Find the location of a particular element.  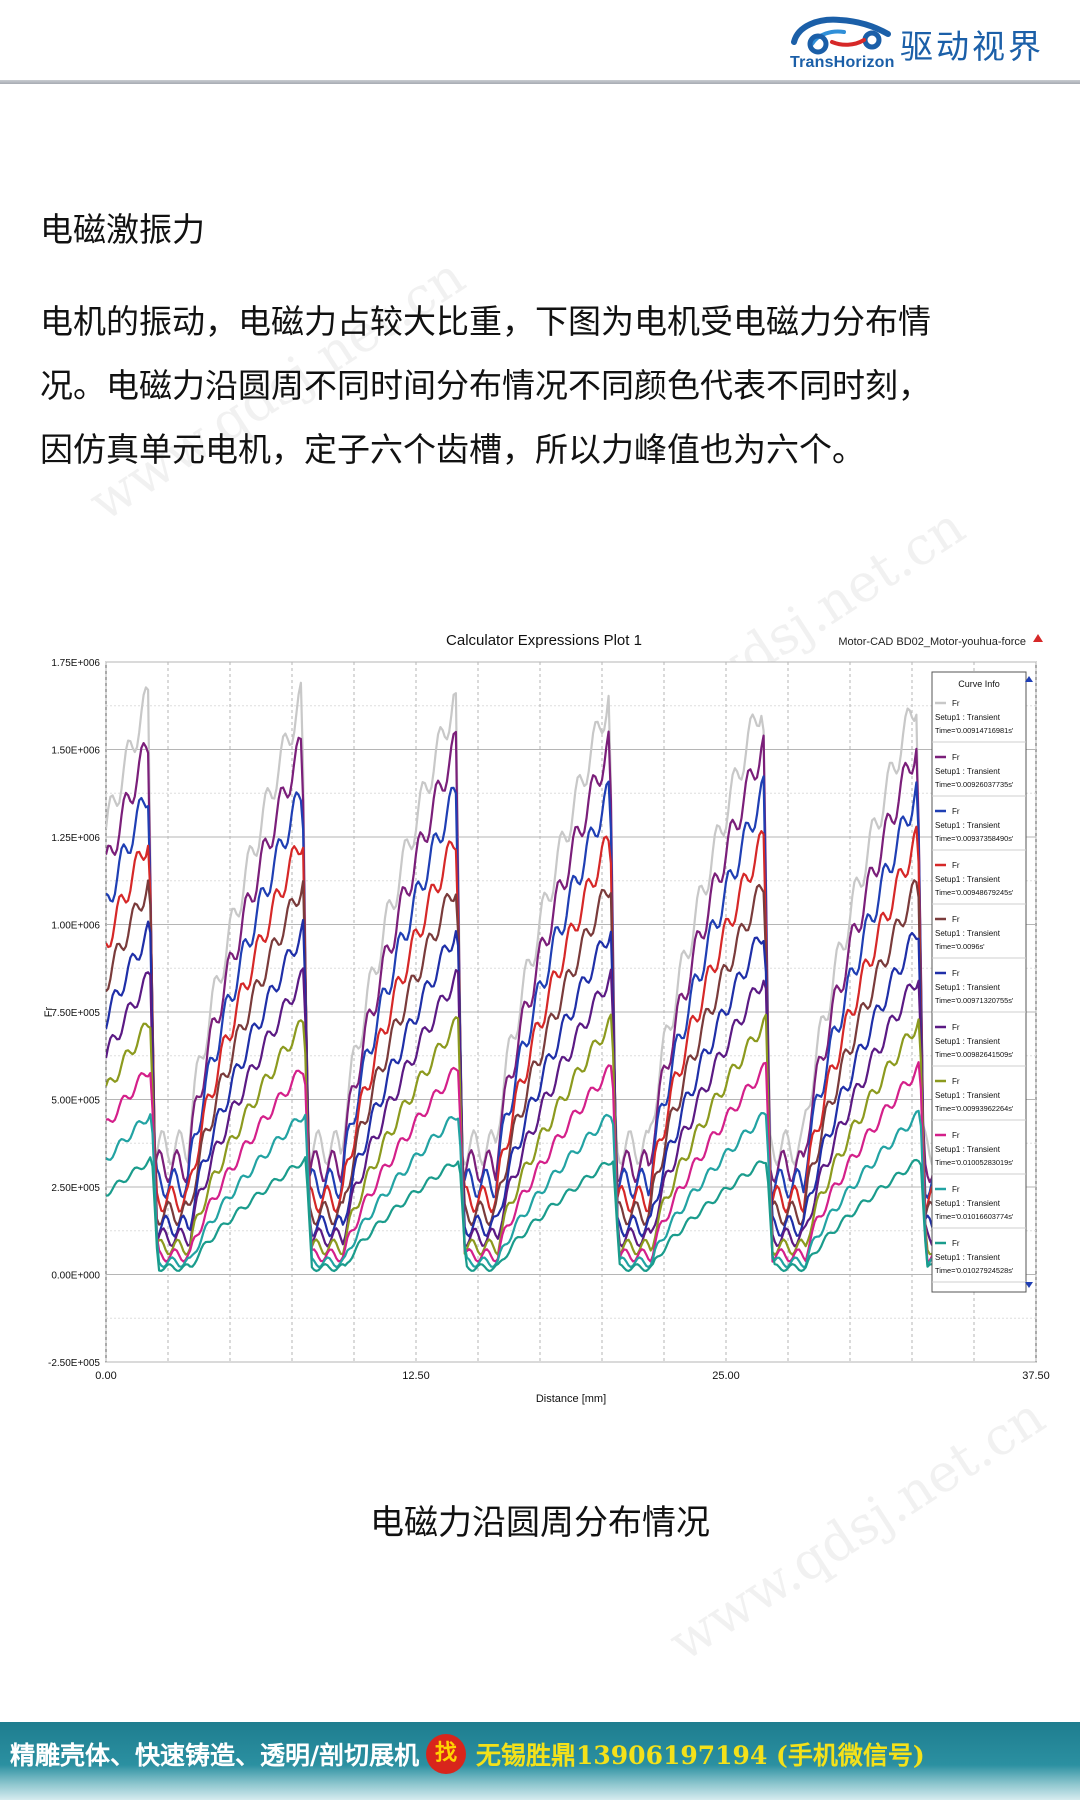

y-tick-label: 7.50E+005 is located at coordinates (75, 1013).